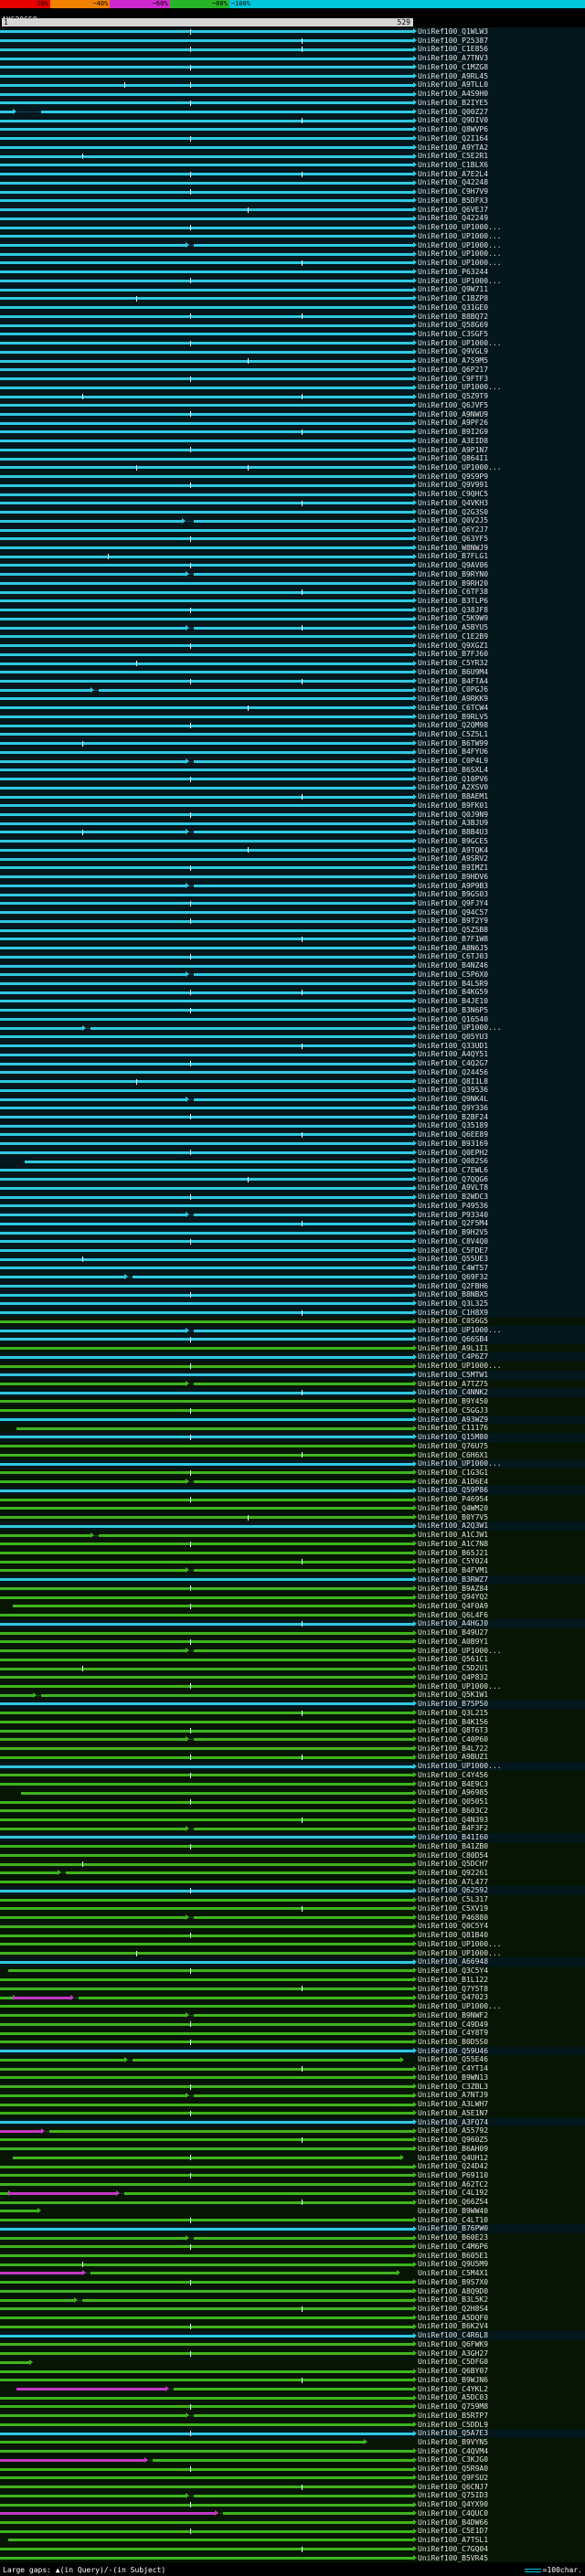  I want to click on hit-label: UniRef100_Q55UE3, so click(454, 1259).